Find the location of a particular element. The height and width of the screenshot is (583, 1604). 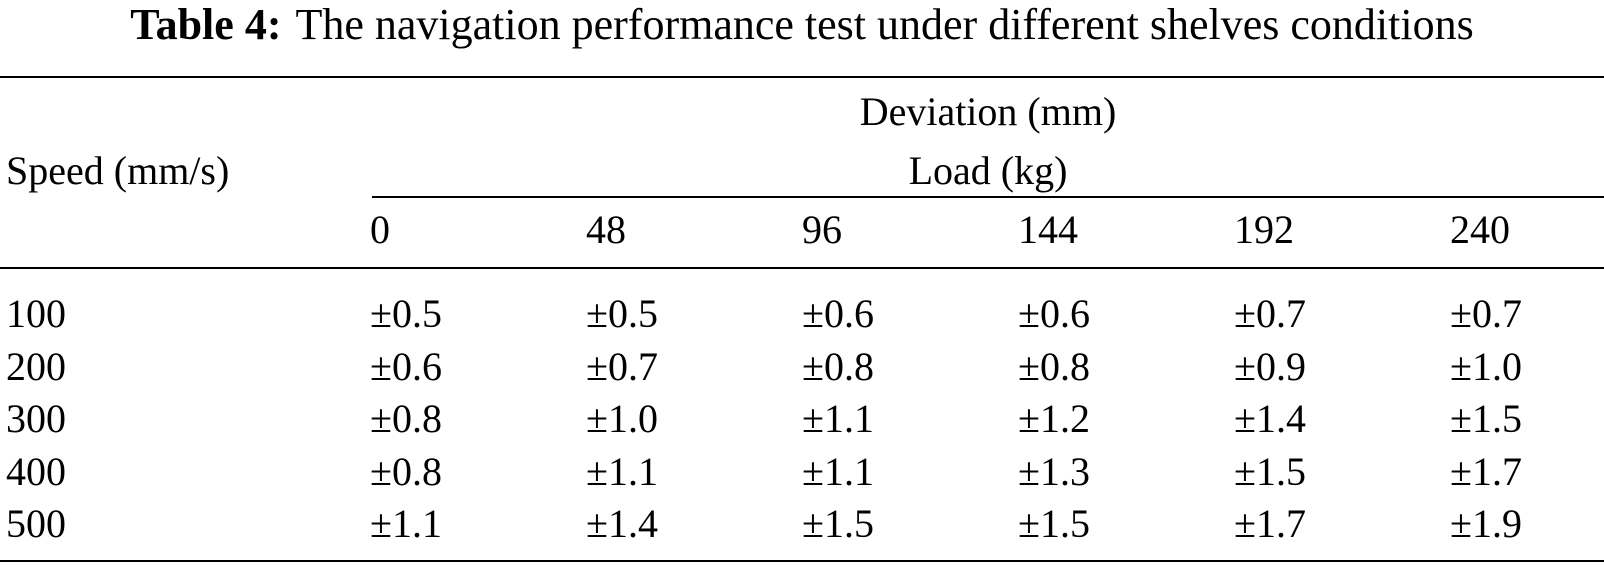

table-number-label: Table 4: is located at coordinates (206, 24).